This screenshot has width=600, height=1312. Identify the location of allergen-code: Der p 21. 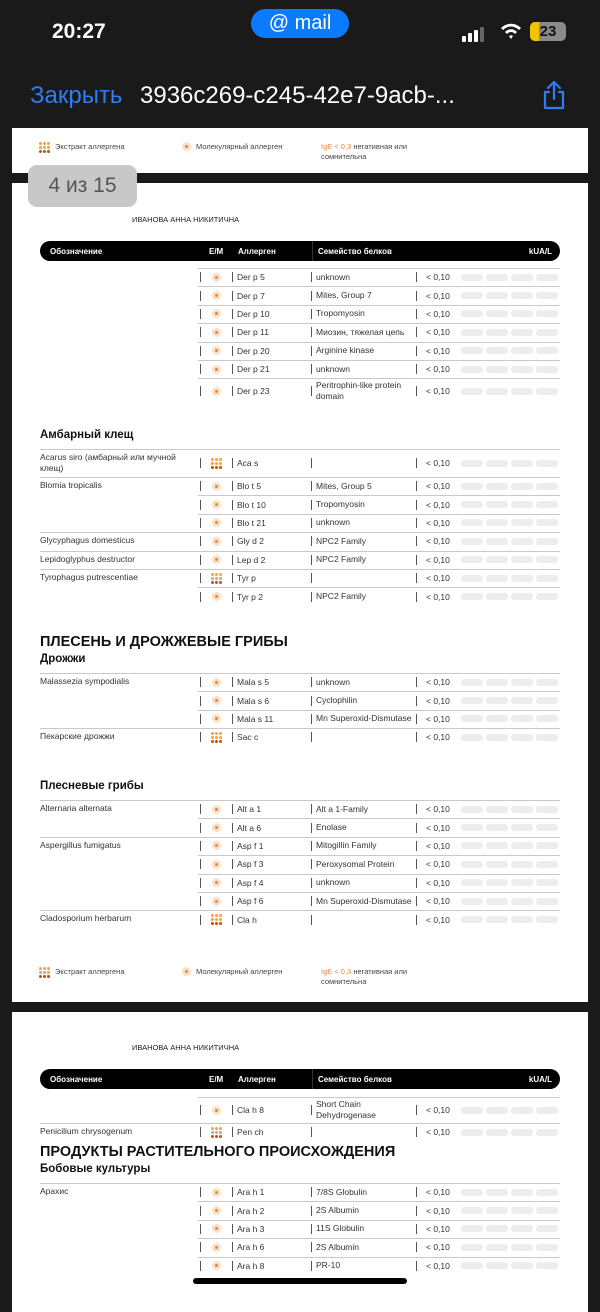
(253, 369).